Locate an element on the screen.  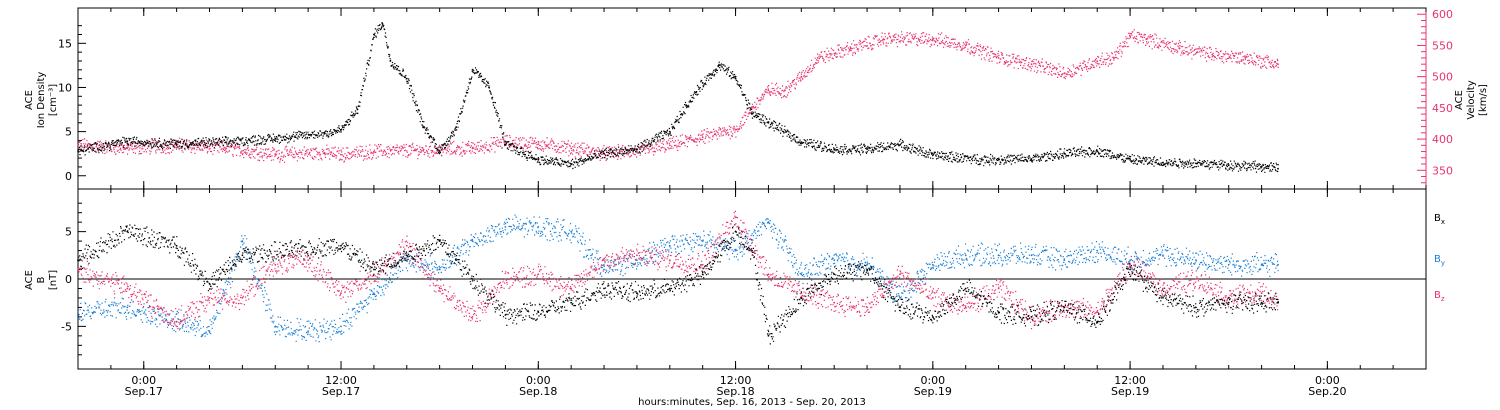
legend-bx: Bx is located at coordinates (1439, 219).